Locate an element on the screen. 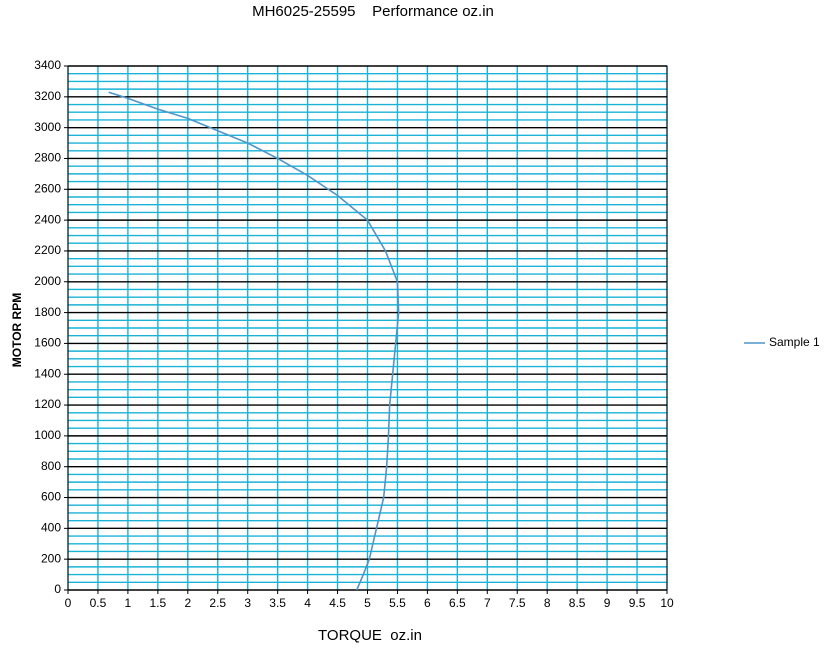 Image resolution: width=830 pixels, height=651 pixels. y-tick-label: 2200 is located at coordinates (47, 250).